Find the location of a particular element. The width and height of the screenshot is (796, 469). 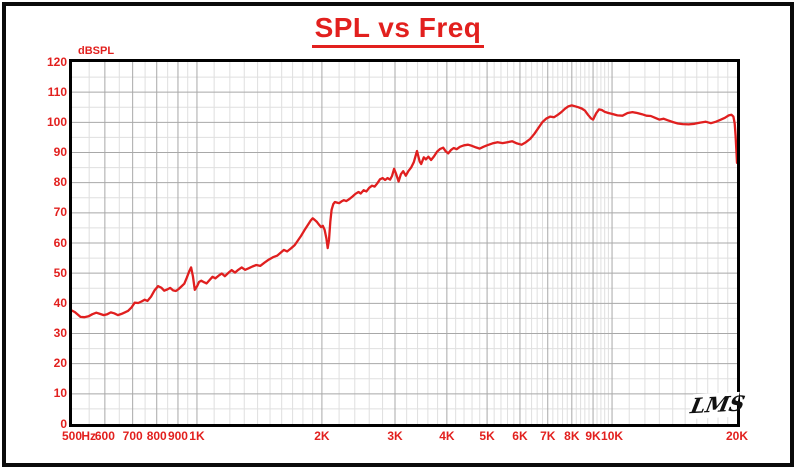

y-axis-unit-label: dBSPL is located at coordinates (96, 51).